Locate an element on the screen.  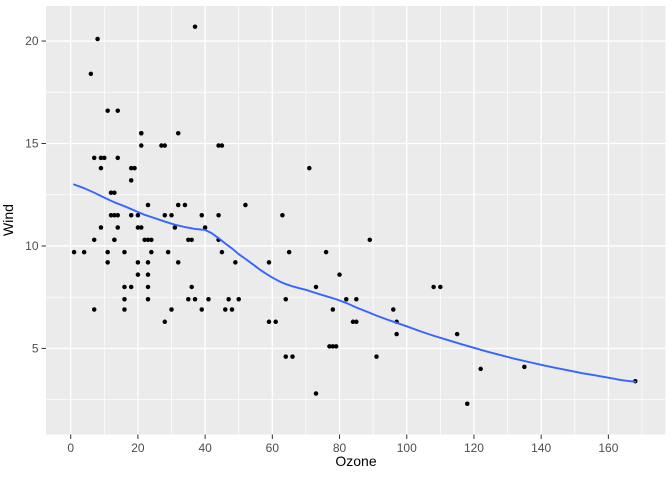
x-tick-label: 60 is located at coordinates (273, 448).